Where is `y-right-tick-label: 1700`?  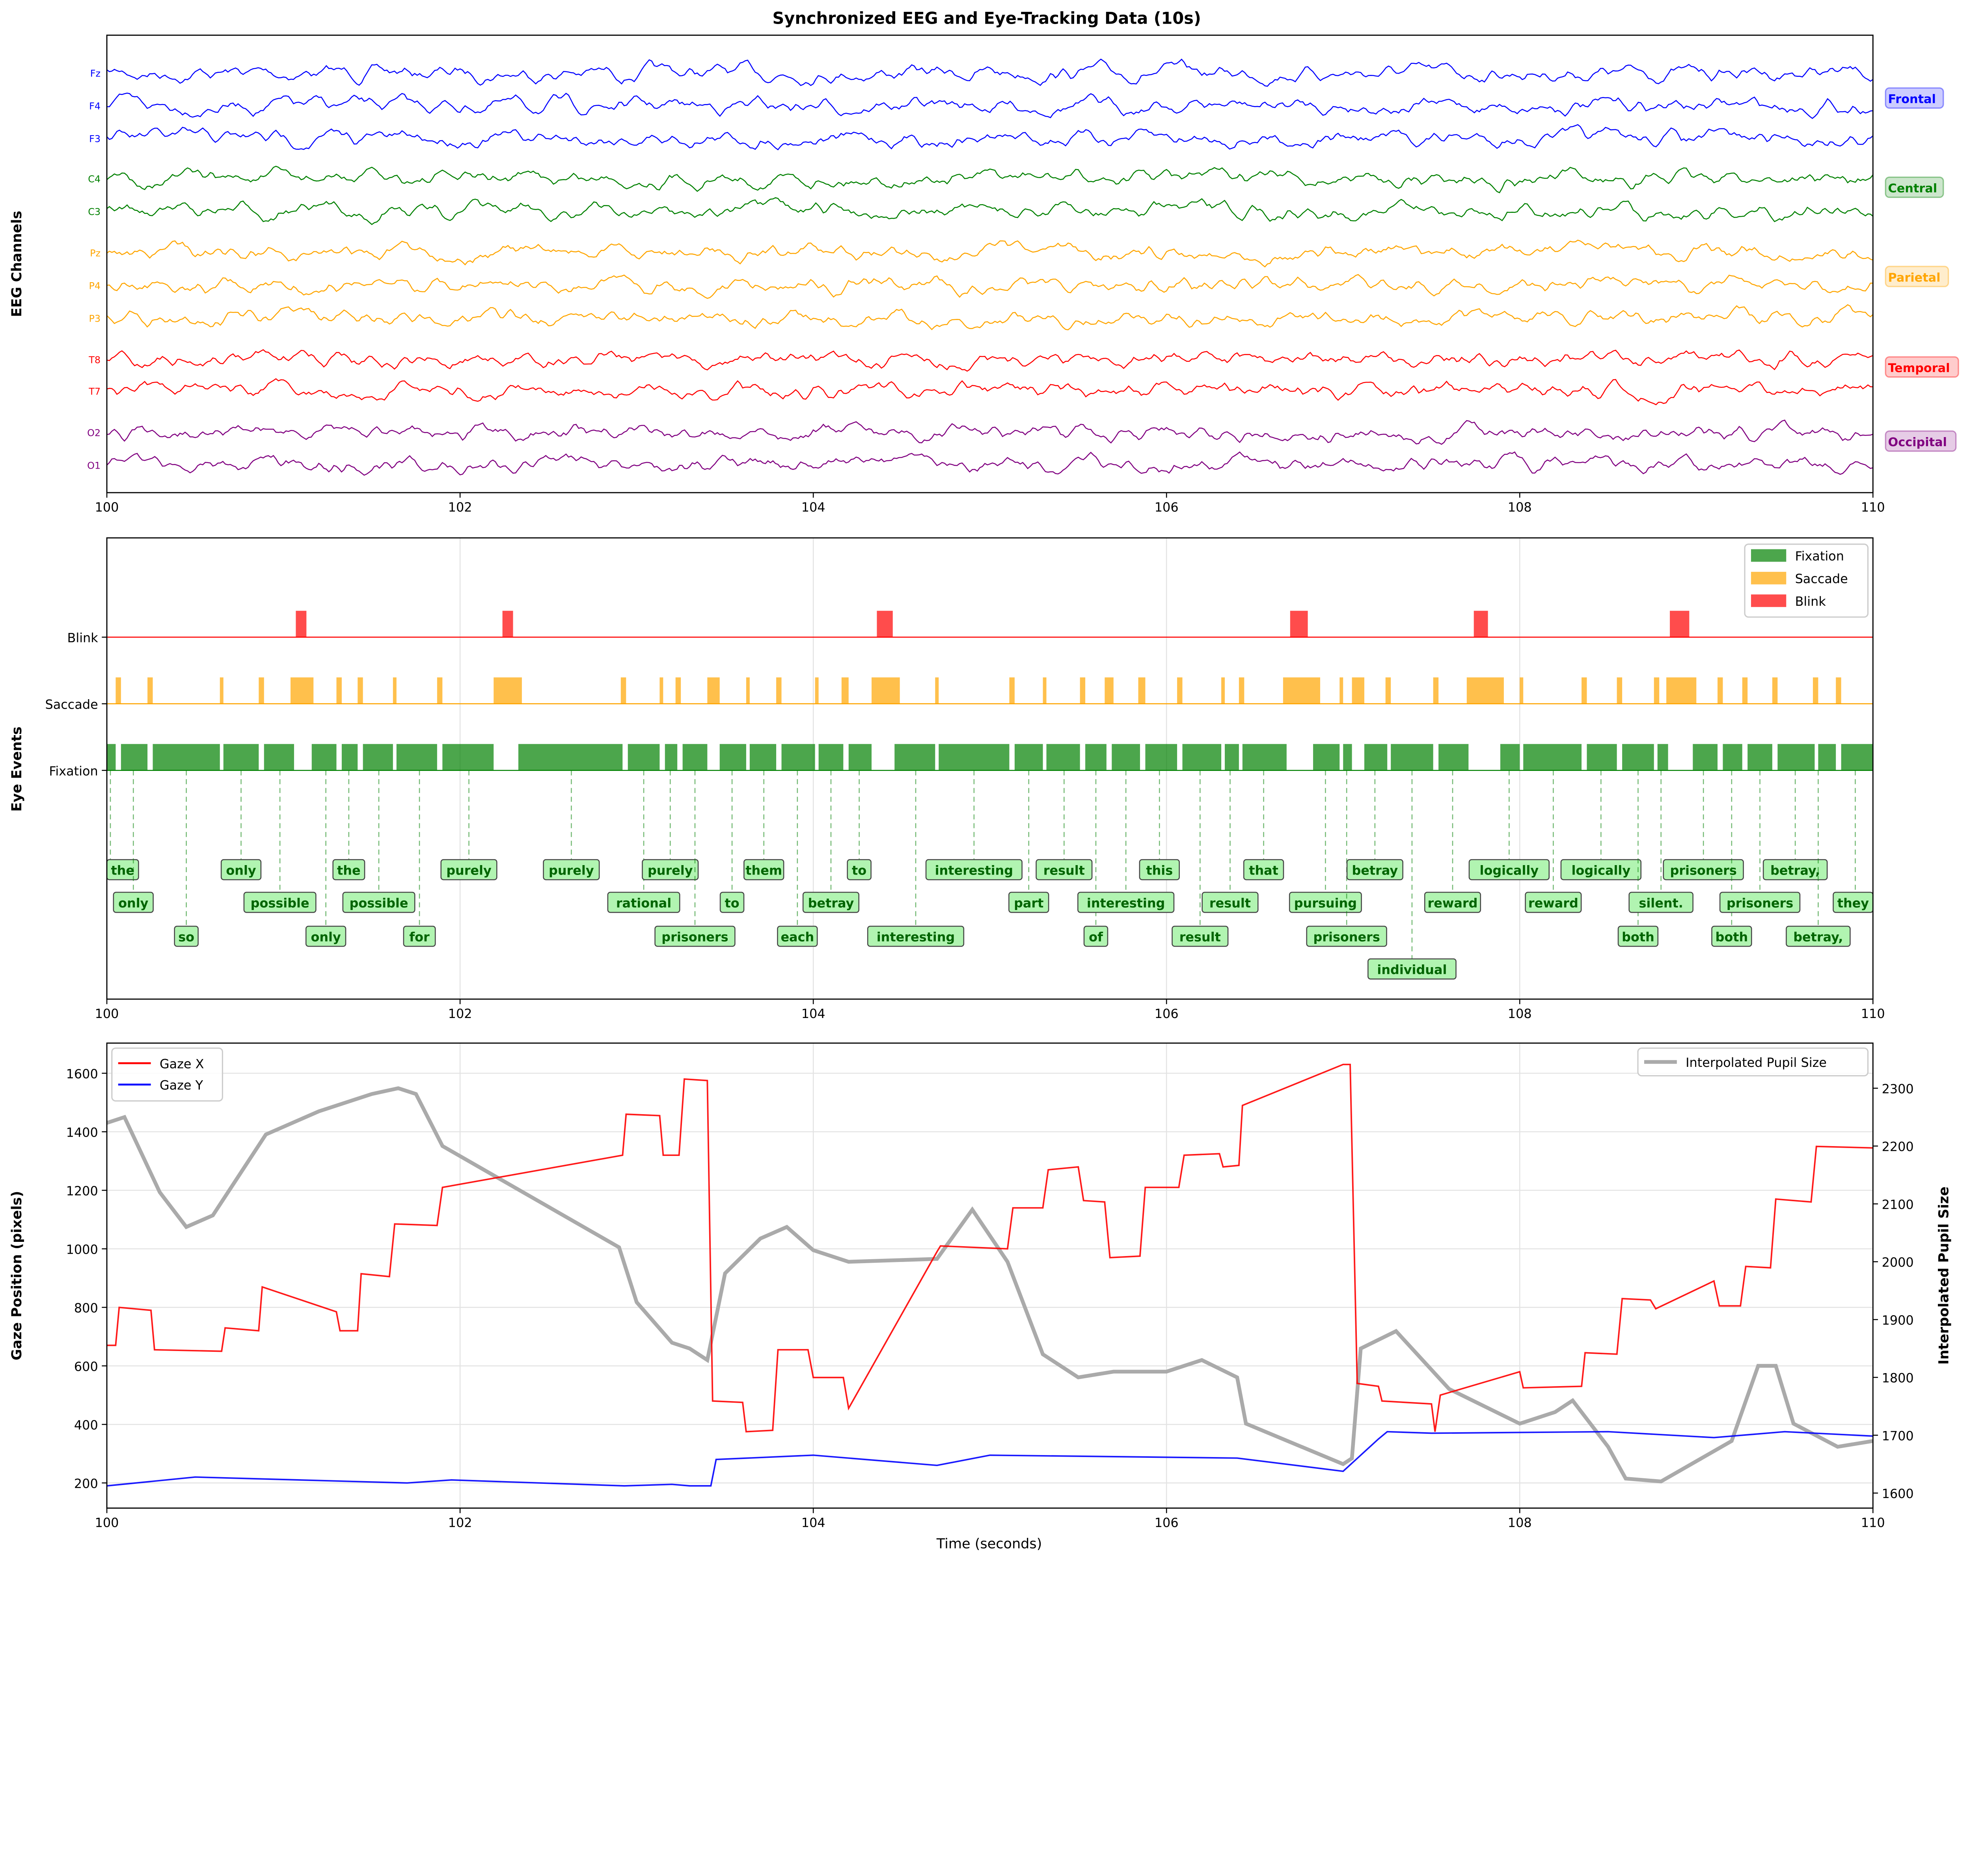
y-right-tick-label: 1700 is located at coordinates (1898, 1435).